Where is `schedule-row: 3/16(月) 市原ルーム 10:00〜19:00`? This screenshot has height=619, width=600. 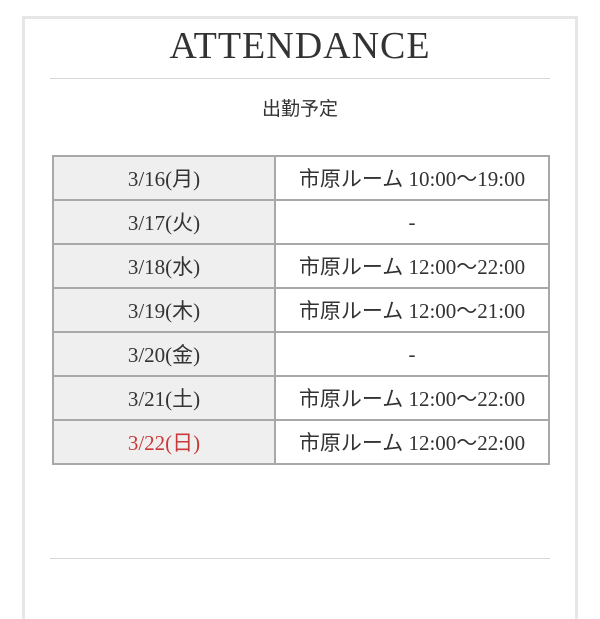 schedule-row: 3/16(月) 市原ルーム 10:00〜19:00 is located at coordinates (301, 178).